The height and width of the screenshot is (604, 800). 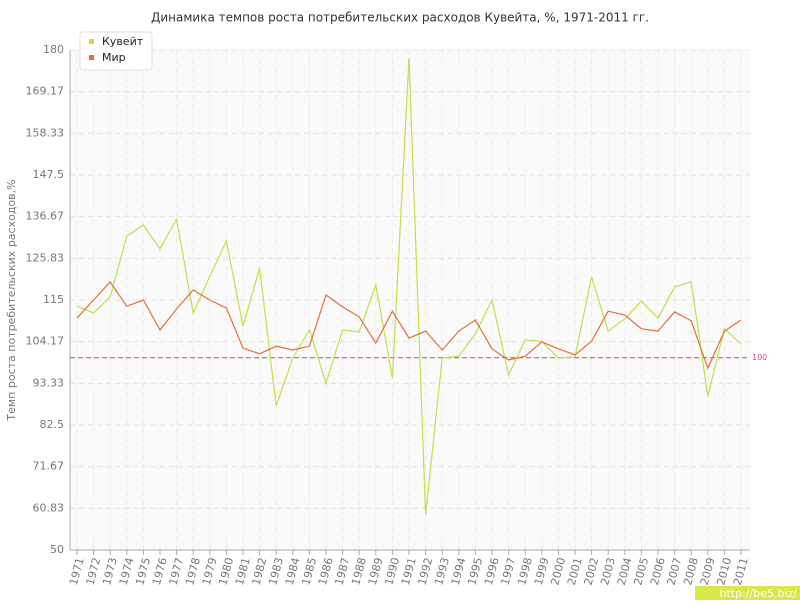 What do you see at coordinates (741, 571) in the screenshot?
I see `x-tick-label: 2011` at bounding box center [741, 571].